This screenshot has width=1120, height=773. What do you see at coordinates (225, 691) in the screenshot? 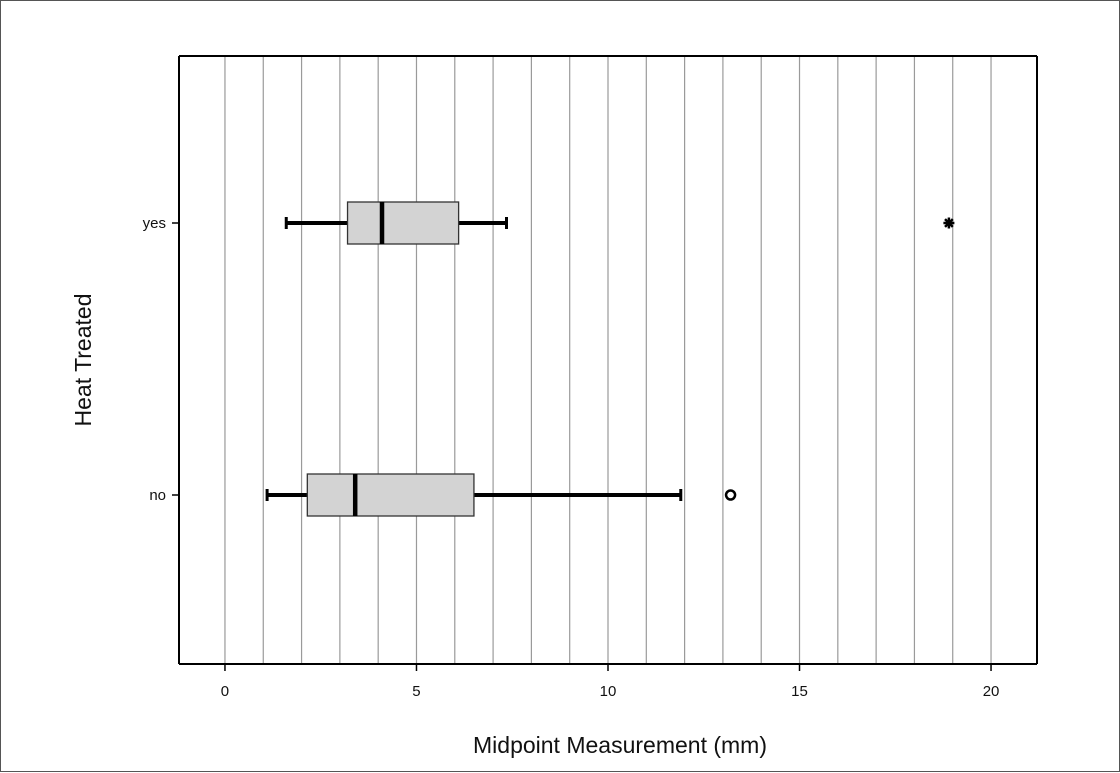
I see `x-tick-label: 0` at bounding box center [225, 691].